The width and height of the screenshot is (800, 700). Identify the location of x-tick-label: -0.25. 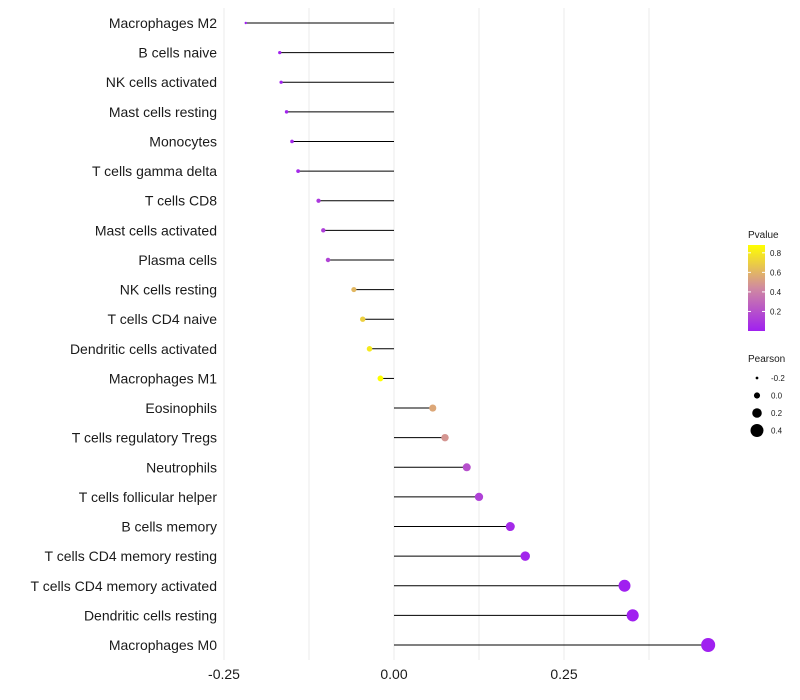
(224, 674).